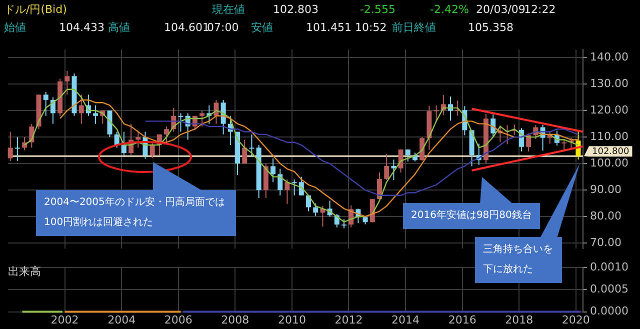  What do you see at coordinates (518, 260) in the screenshot?
I see `annotation: 三角持ち合いを下に放れた` at bounding box center [518, 260].